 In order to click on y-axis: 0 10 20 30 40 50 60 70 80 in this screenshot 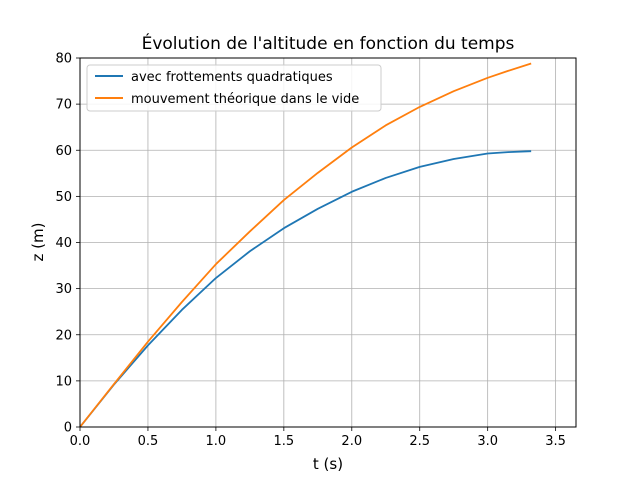, I will do `click(67, 244)`.